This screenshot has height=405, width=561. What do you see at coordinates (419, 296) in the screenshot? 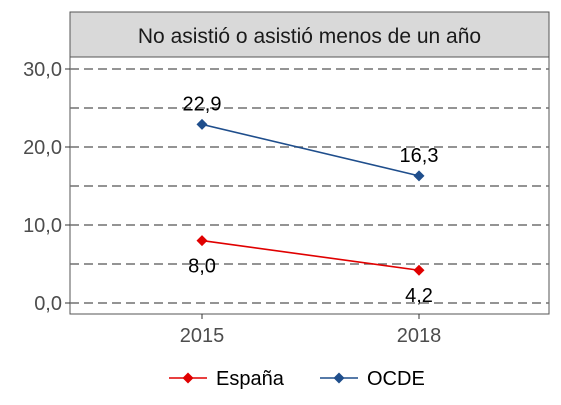
I see `data-label: 4,2` at bounding box center [419, 296].